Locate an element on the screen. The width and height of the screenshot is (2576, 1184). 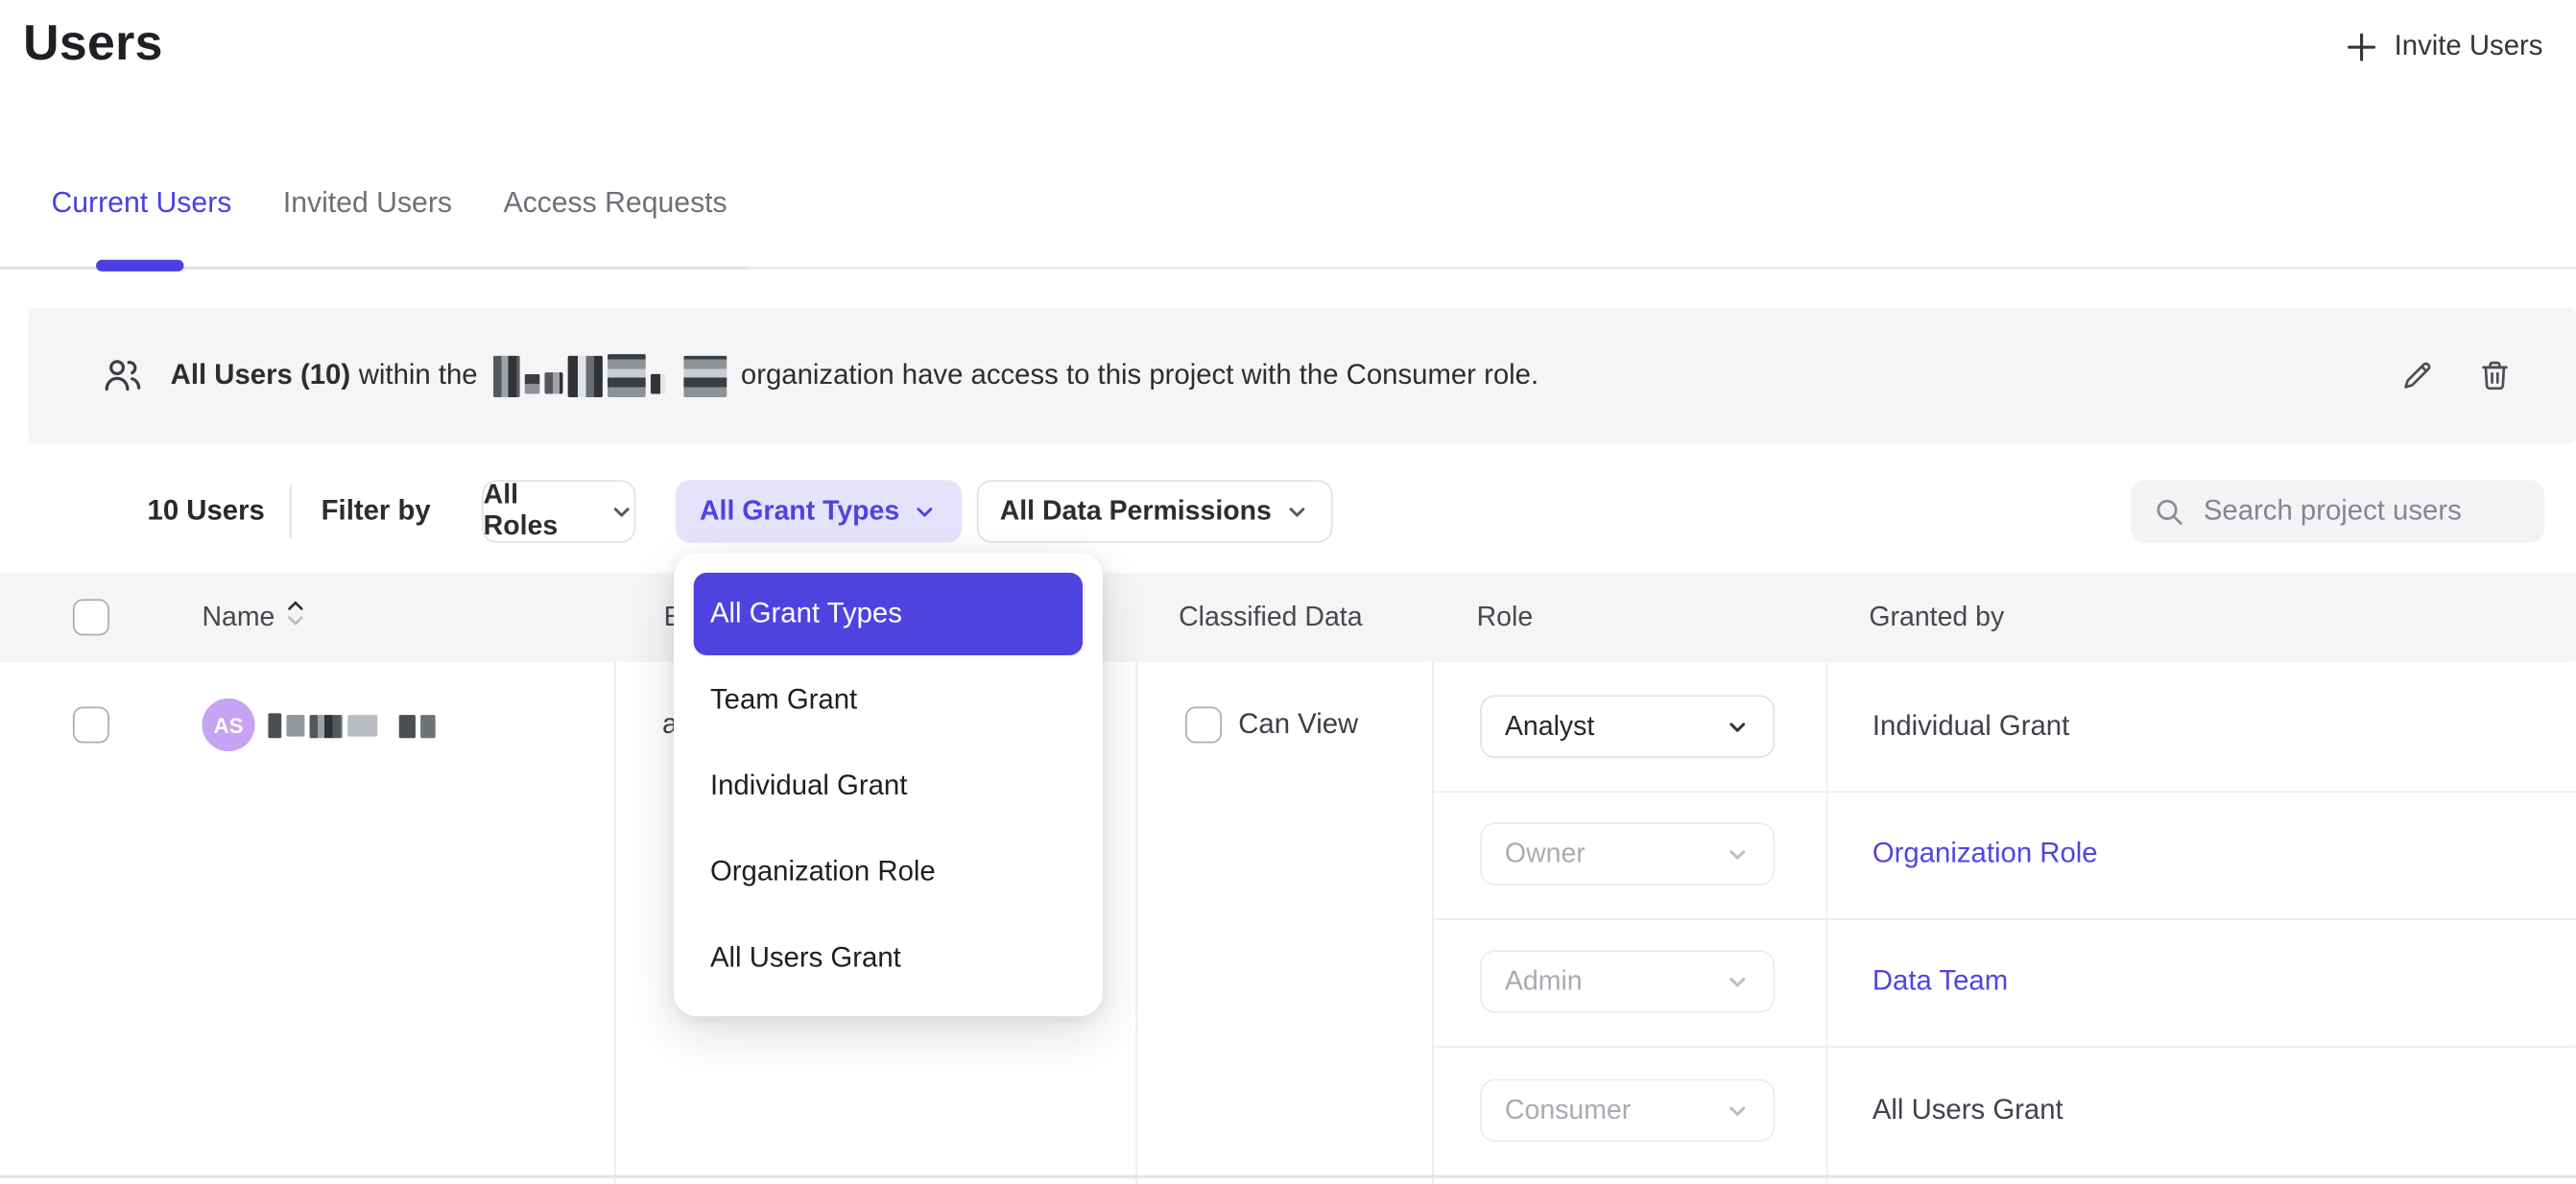
column-header-granted-by: Granted by is located at coordinates (1937, 617).